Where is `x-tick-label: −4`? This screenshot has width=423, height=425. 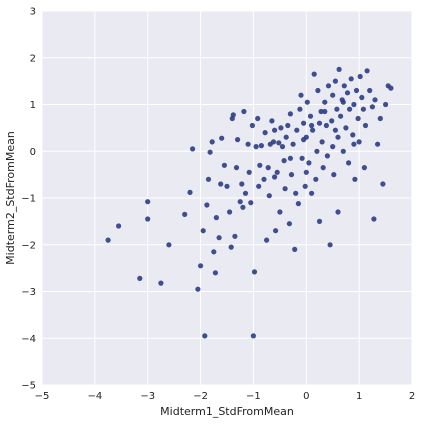
x-tick-label: −4 is located at coordinates (94, 396).